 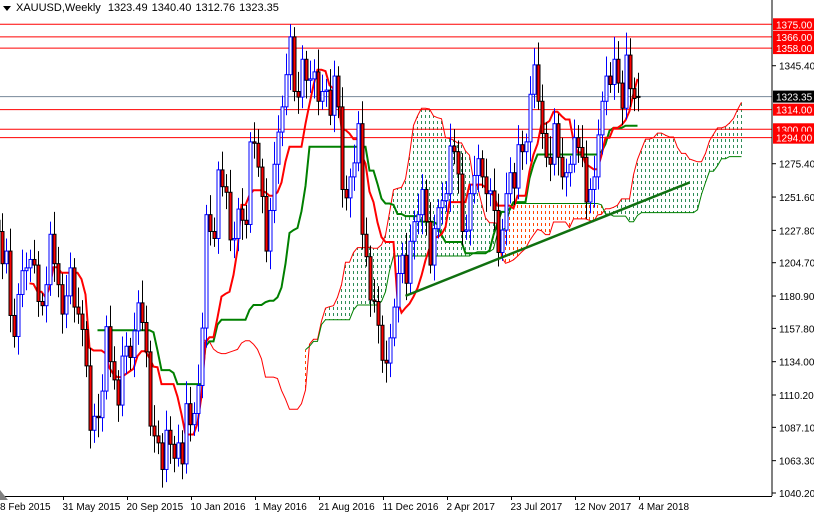 What do you see at coordinates (794, 49) in the screenshot?
I see `level-price-tag: 1358.00` at bounding box center [794, 49].